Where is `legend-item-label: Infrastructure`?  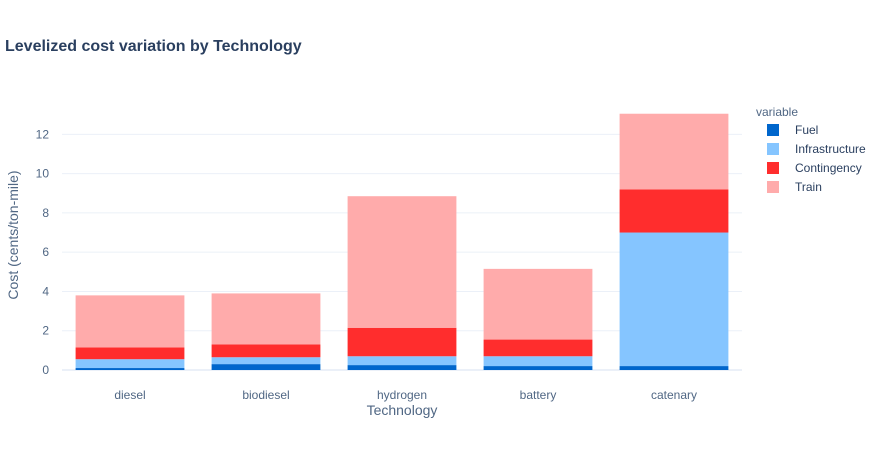 legend-item-label: Infrastructure is located at coordinates (830, 149).